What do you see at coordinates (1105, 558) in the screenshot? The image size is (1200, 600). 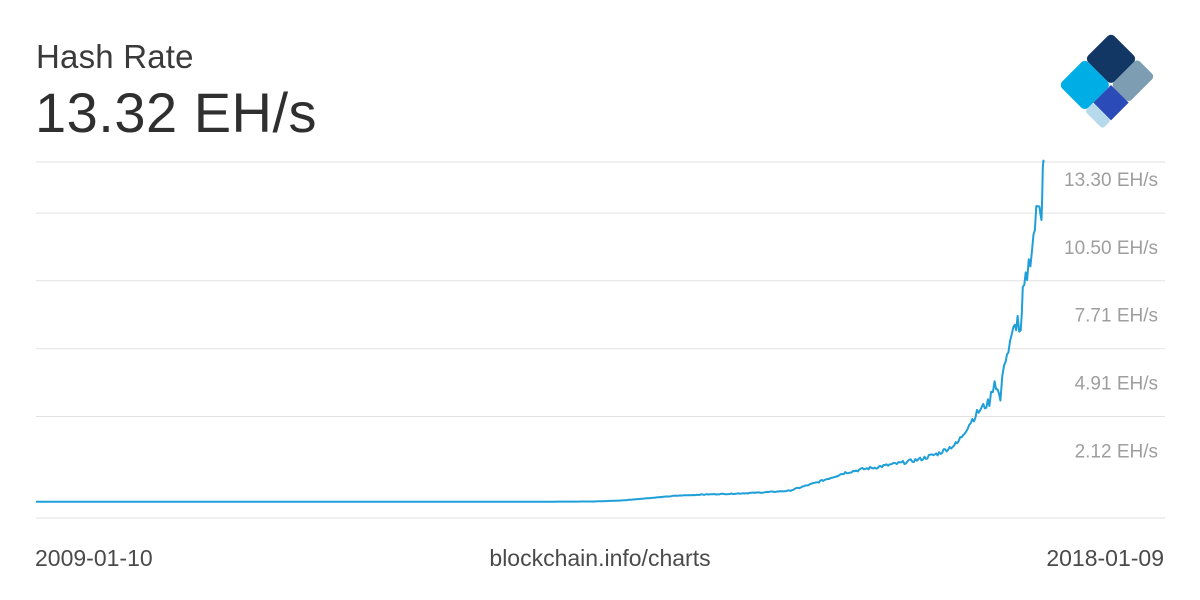 I see `end-date-label: 2018-01-09` at bounding box center [1105, 558].